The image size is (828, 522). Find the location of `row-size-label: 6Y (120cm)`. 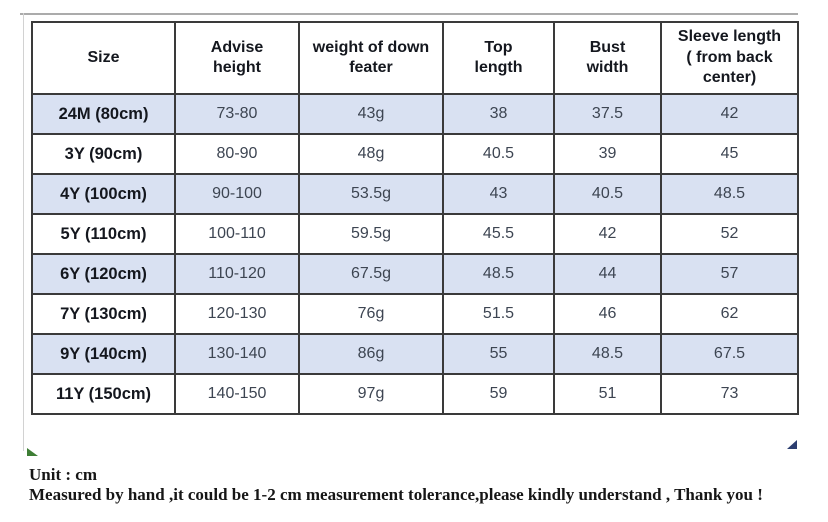

row-size-label: 6Y (120cm) is located at coordinates (103, 274).